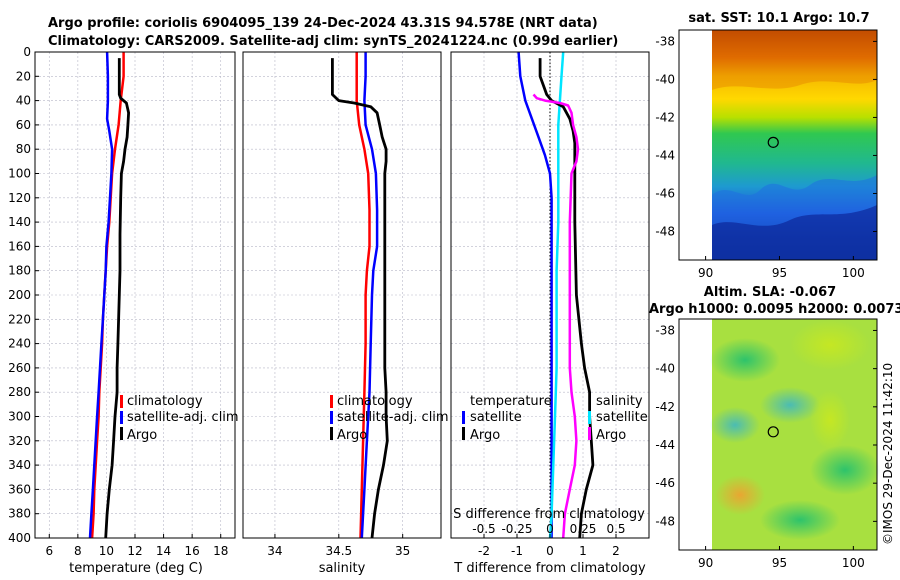 The image size is (900, 580). I want to click on y-tick-label: 340, so click(19, 465).